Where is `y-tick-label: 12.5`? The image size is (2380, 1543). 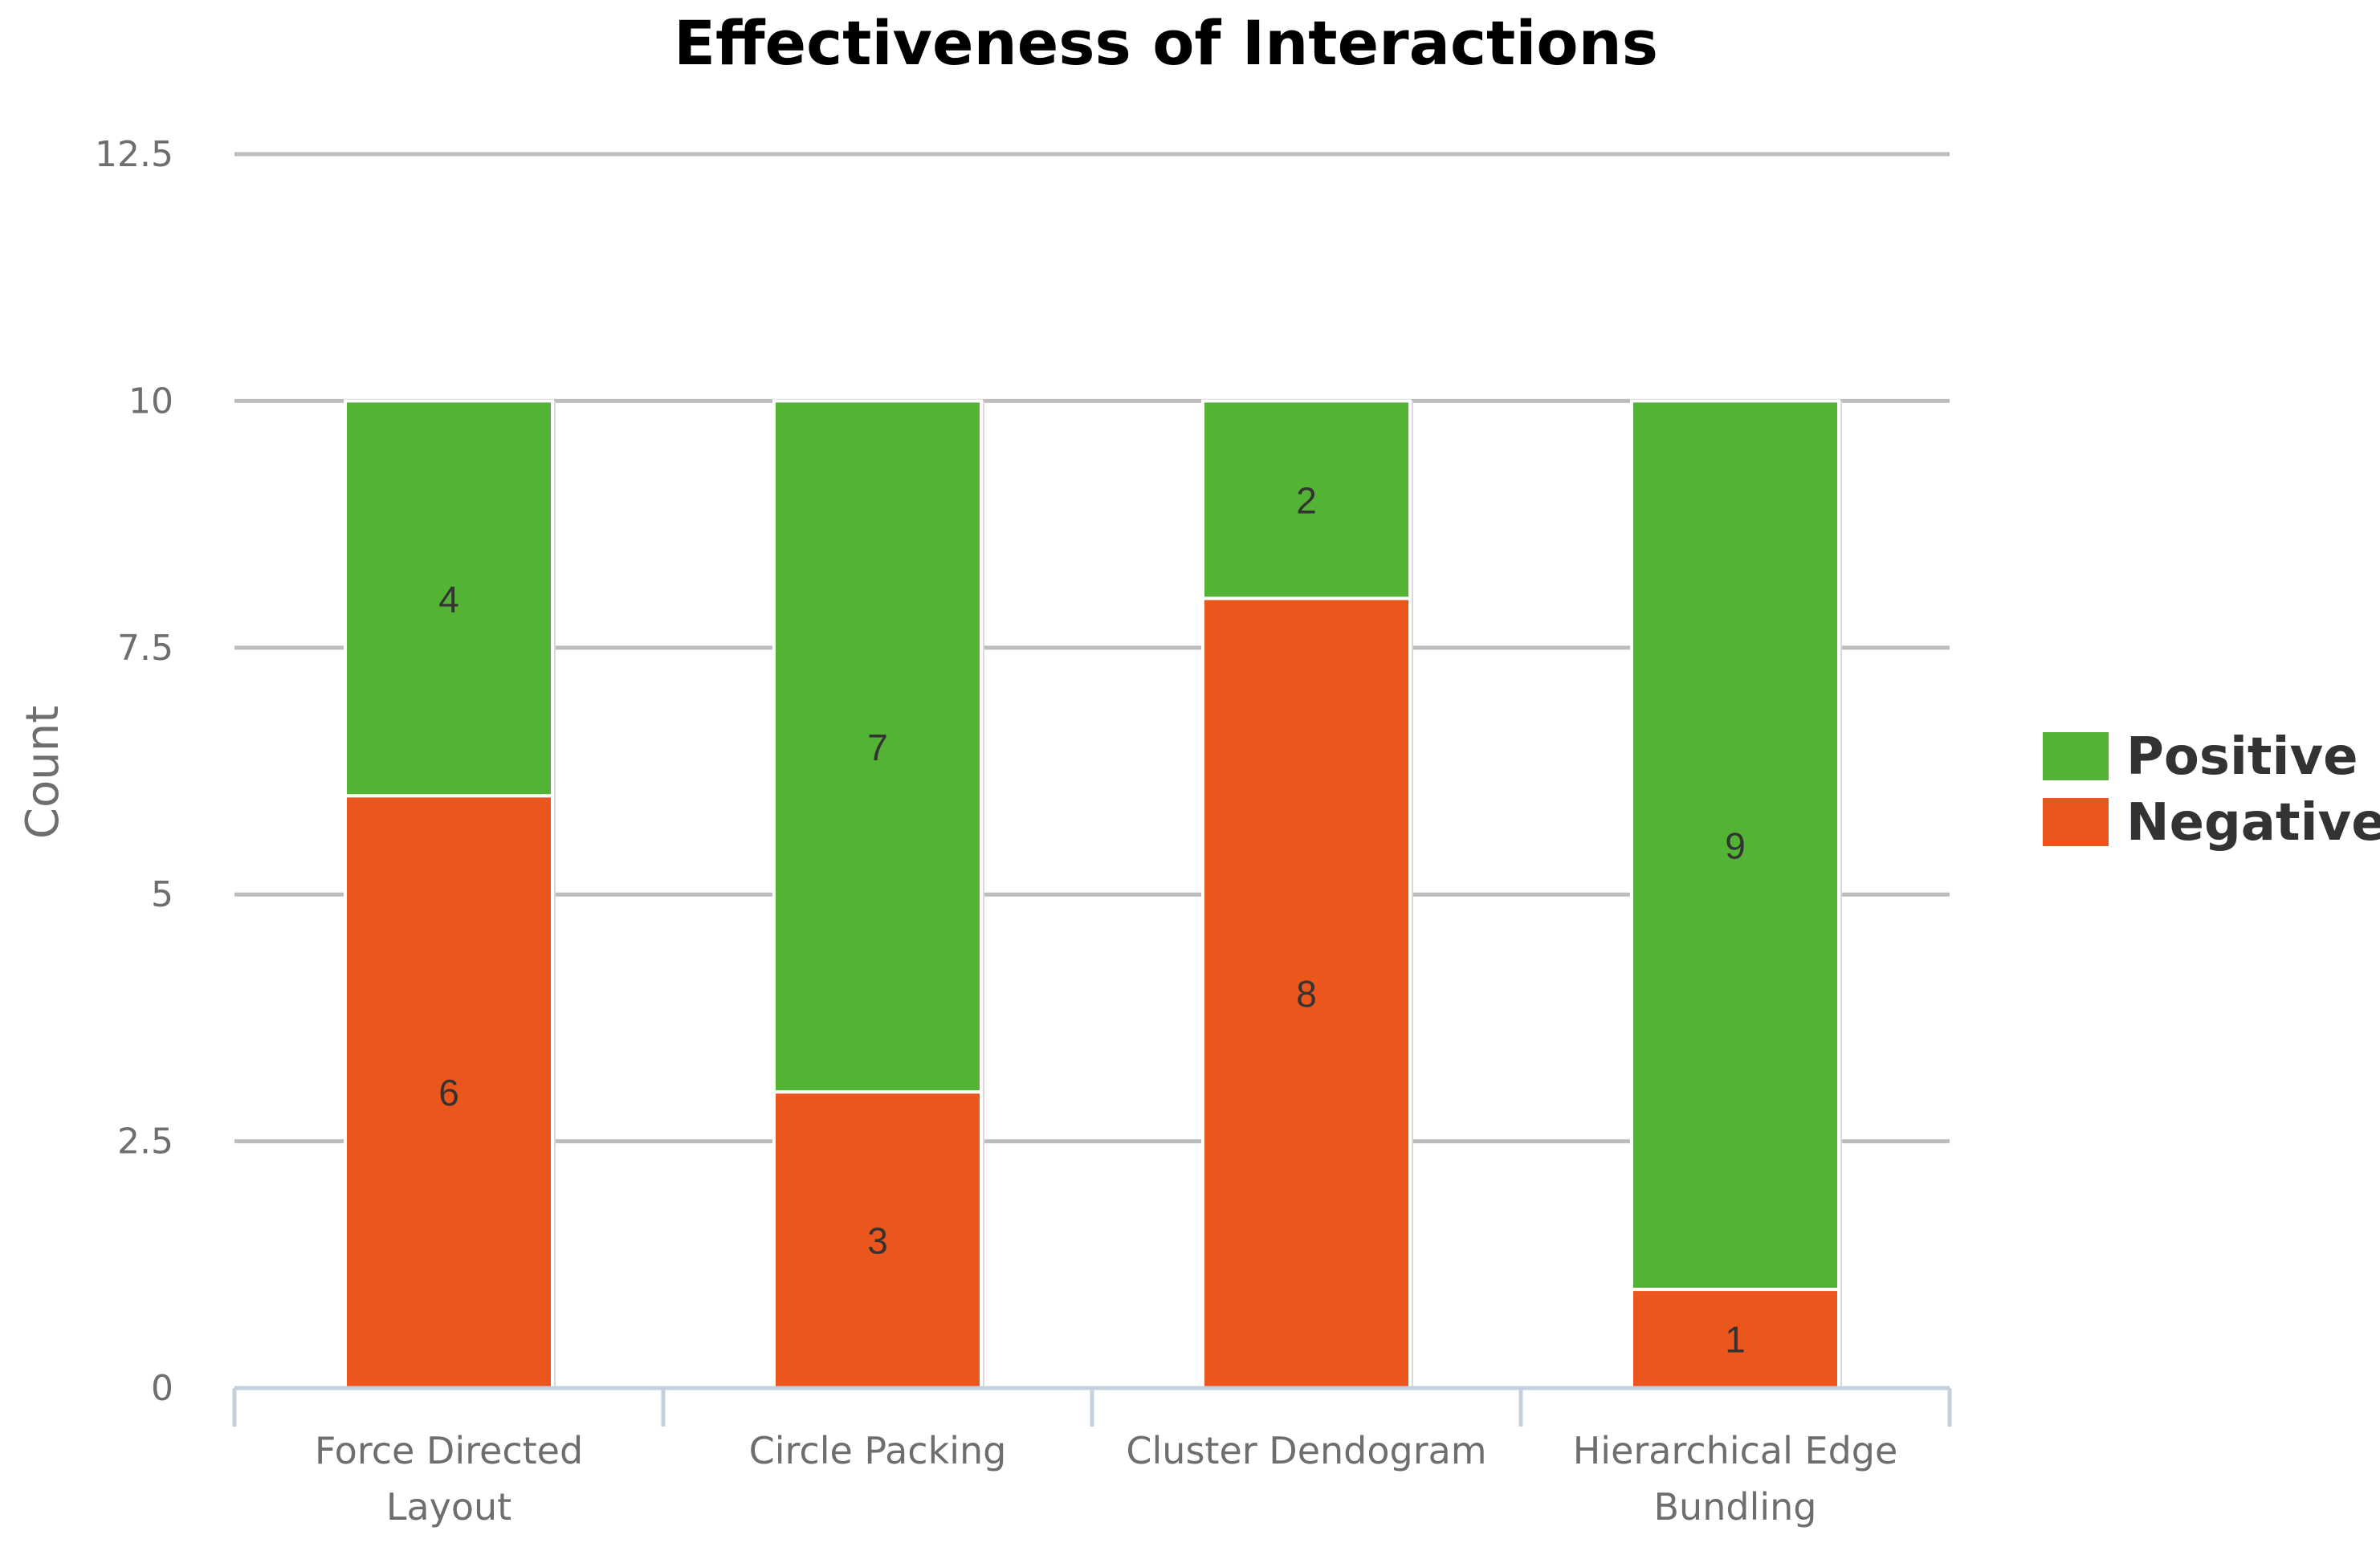
y-tick-label: 12.5 is located at coordinates (134, 154).